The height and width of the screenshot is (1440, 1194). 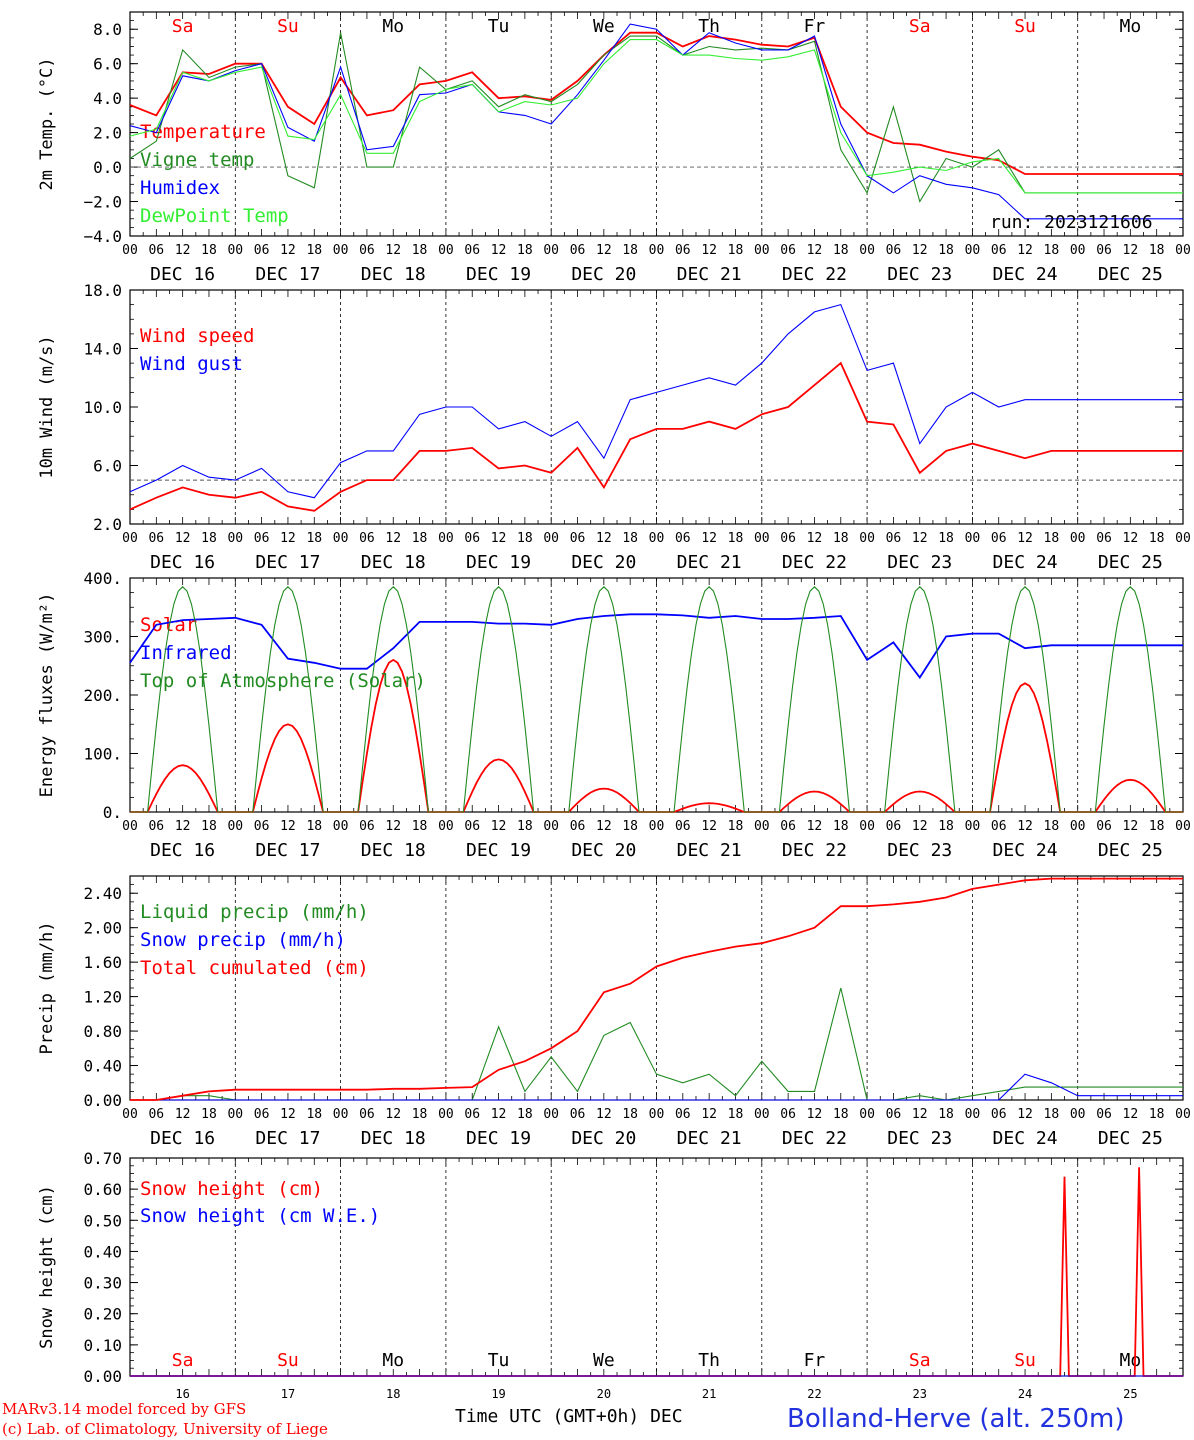 I want to click on day-abbr-label: Th, so click(x=709, y=26).